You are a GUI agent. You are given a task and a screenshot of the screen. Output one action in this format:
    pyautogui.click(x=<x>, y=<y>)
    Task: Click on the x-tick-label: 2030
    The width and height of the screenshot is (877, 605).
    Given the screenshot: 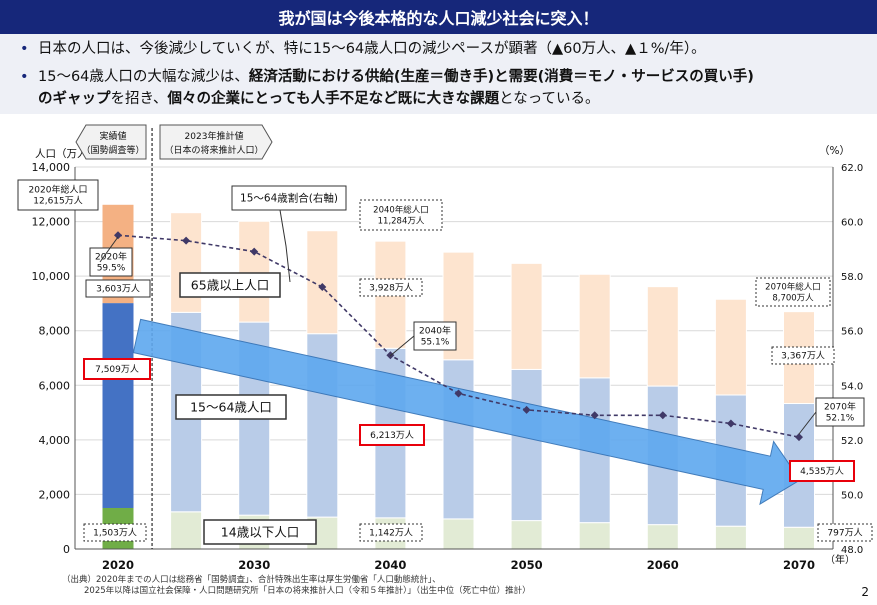 What is the action you would take?
    pyautogui.click(x=254, y=565)
    